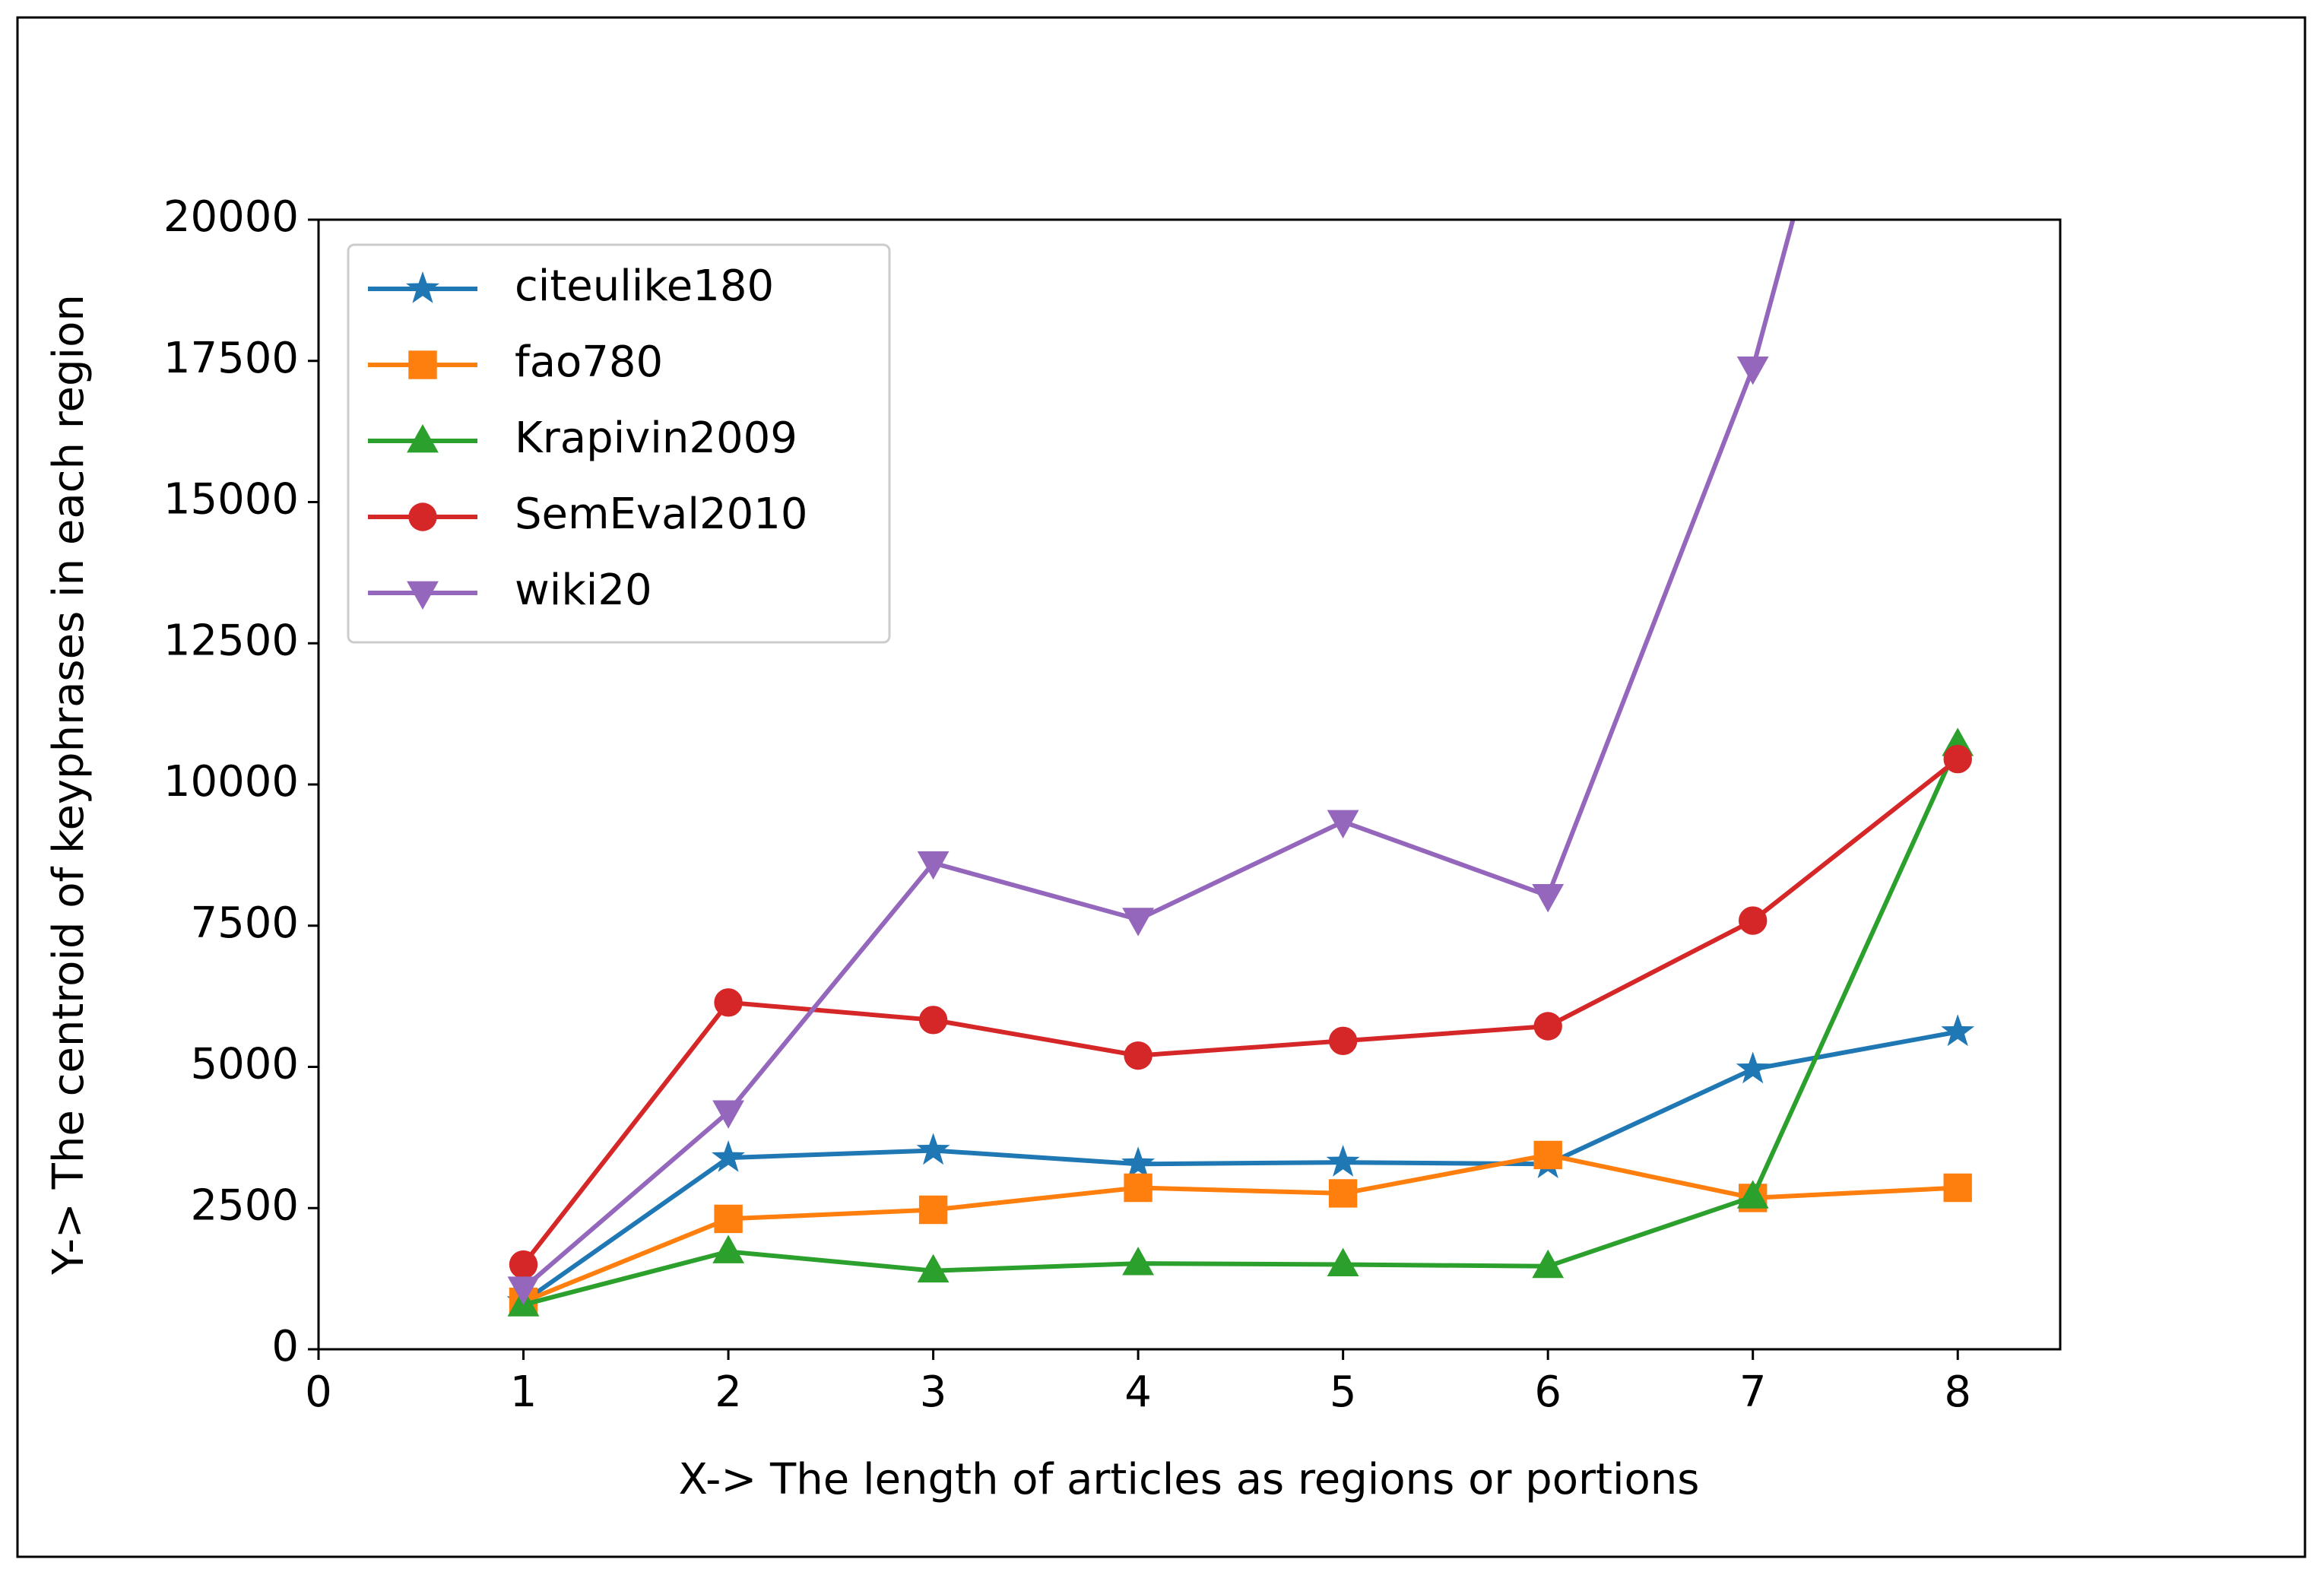 The height and width of the screenshot is (1572, 2324). I want to click on y-tick-label: 7500, so click(244, 923).